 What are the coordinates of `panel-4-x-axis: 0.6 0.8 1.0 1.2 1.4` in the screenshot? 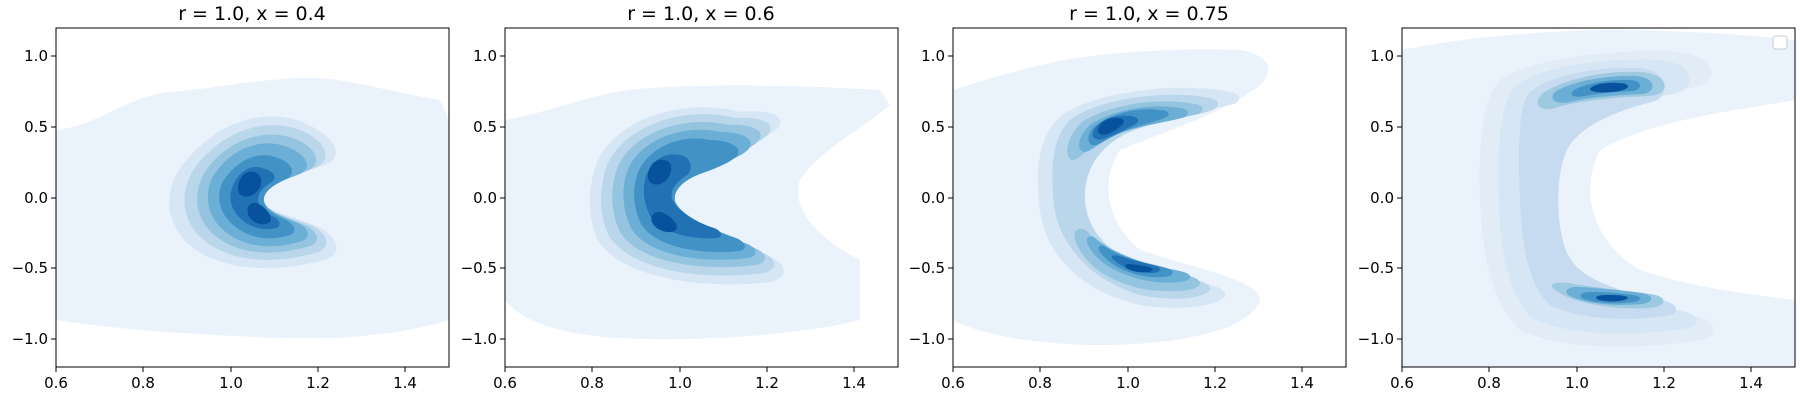 It's located at (1576, 379).